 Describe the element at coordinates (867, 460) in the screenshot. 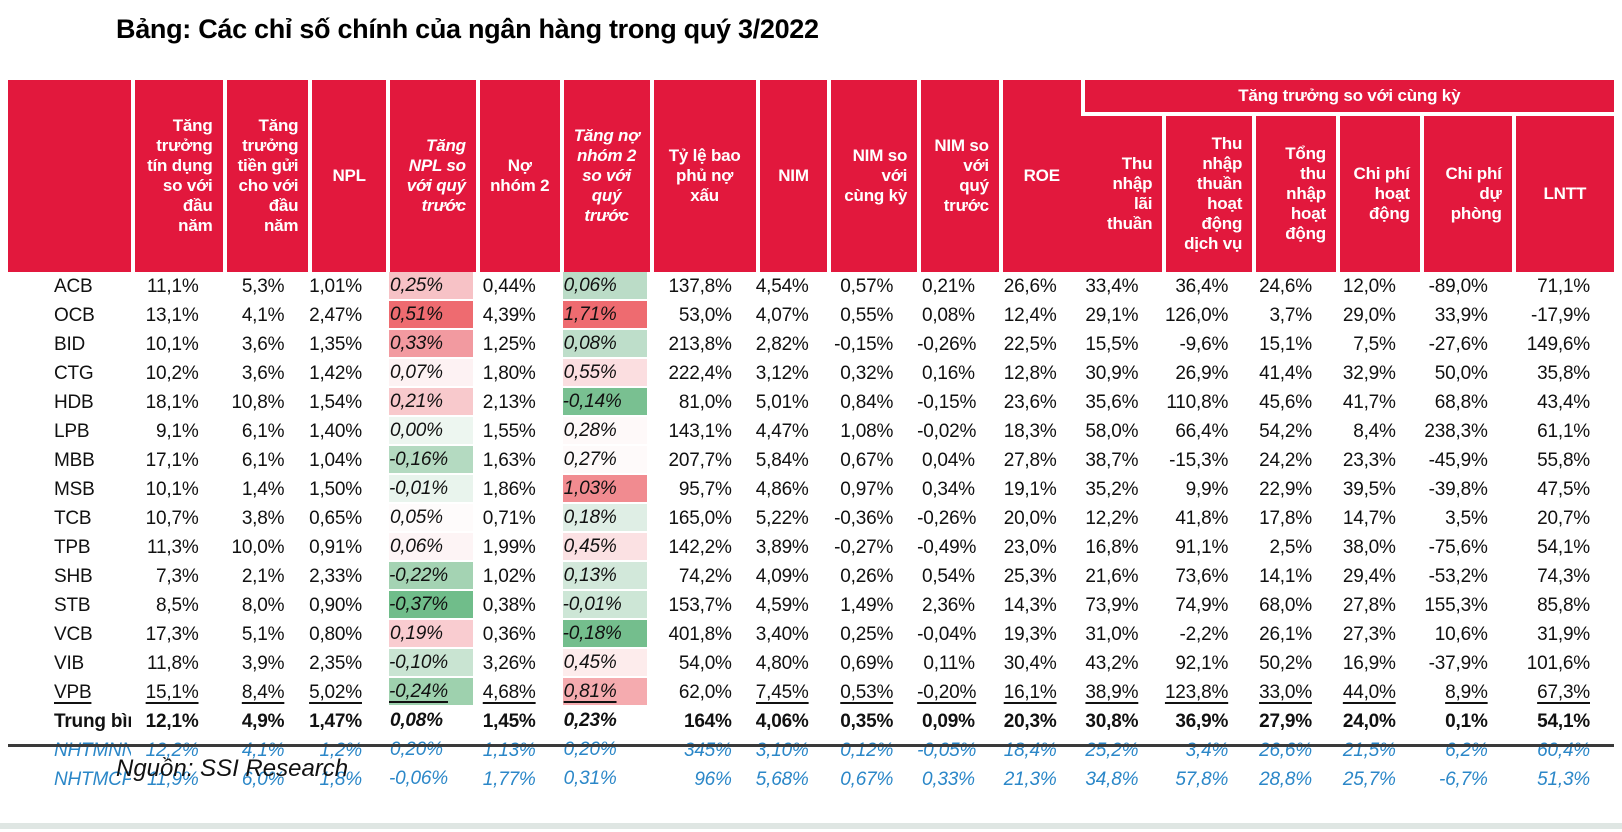

I see `value-cell: 0,67%` at that location.